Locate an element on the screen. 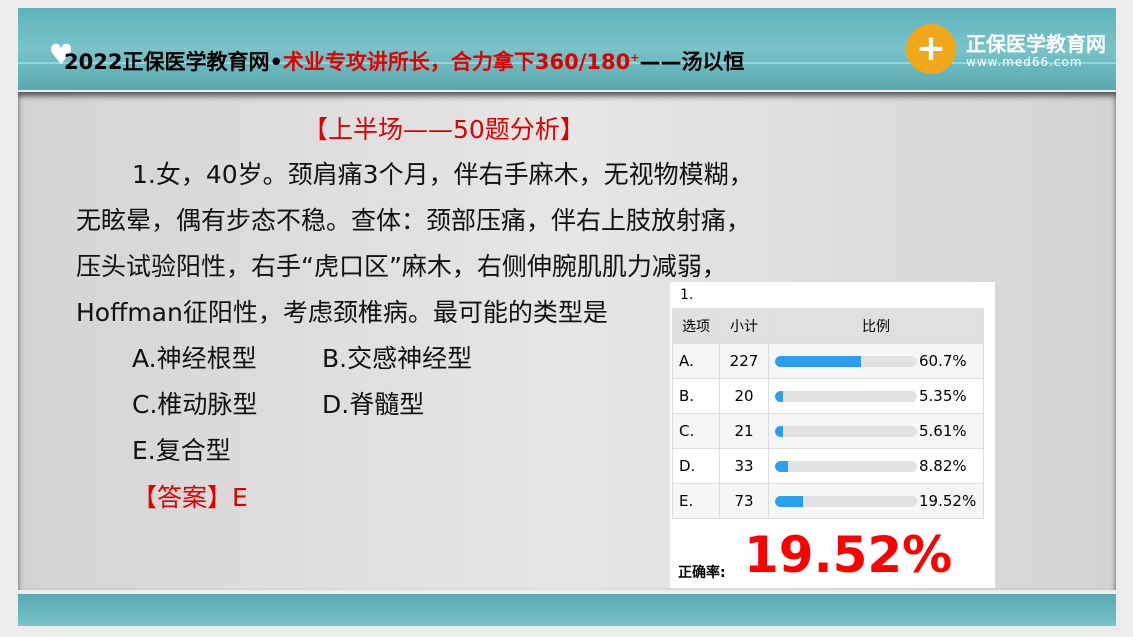 This screenshot has width=1133, height=637. row-option: B. is located at coordinates (696, 396).